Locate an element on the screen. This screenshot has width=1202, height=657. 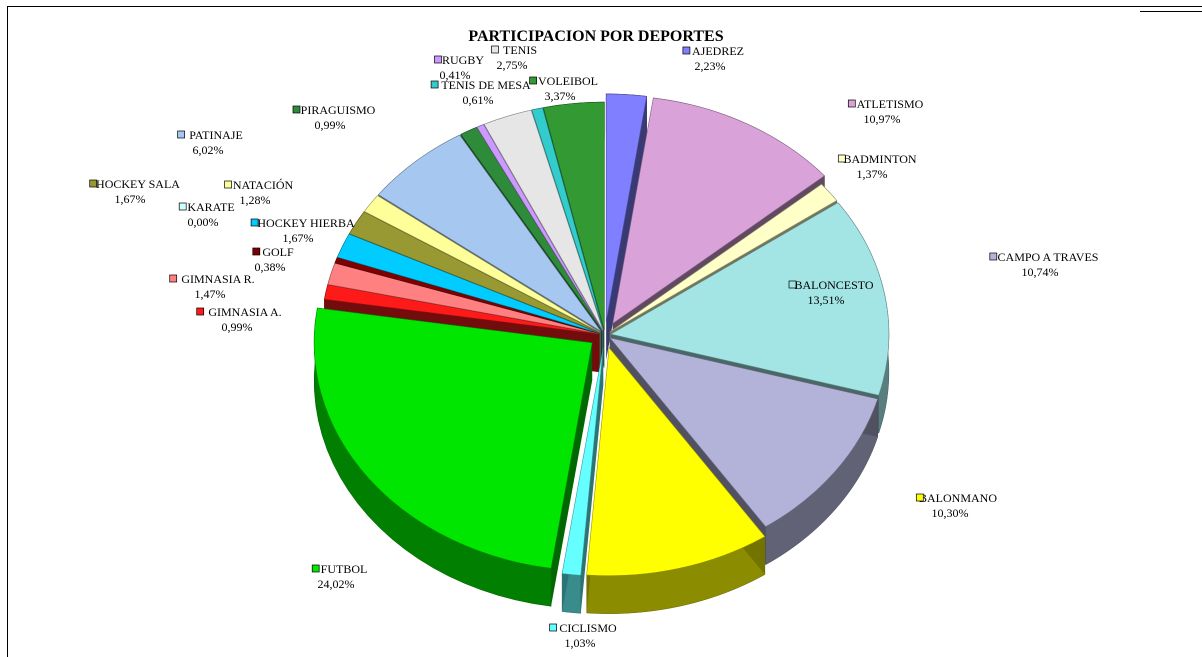
legend-key-ciclismo is located at coordinates (553, 627).